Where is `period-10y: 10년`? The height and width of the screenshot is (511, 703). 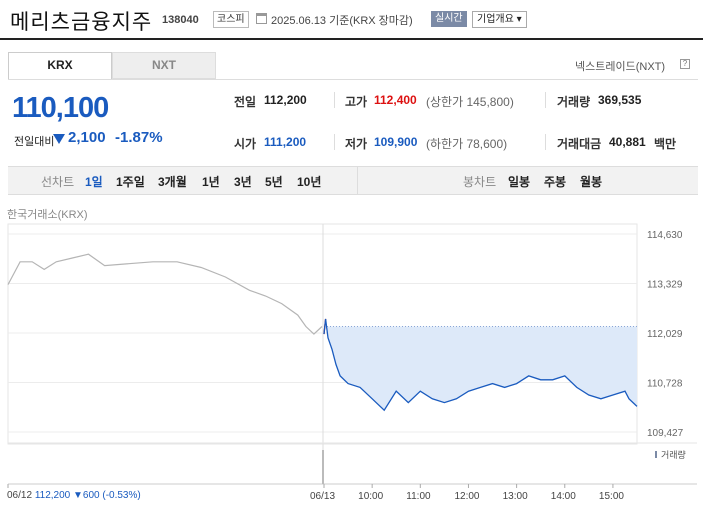 period-10y: 10년 is located at coordinates (309, 182).